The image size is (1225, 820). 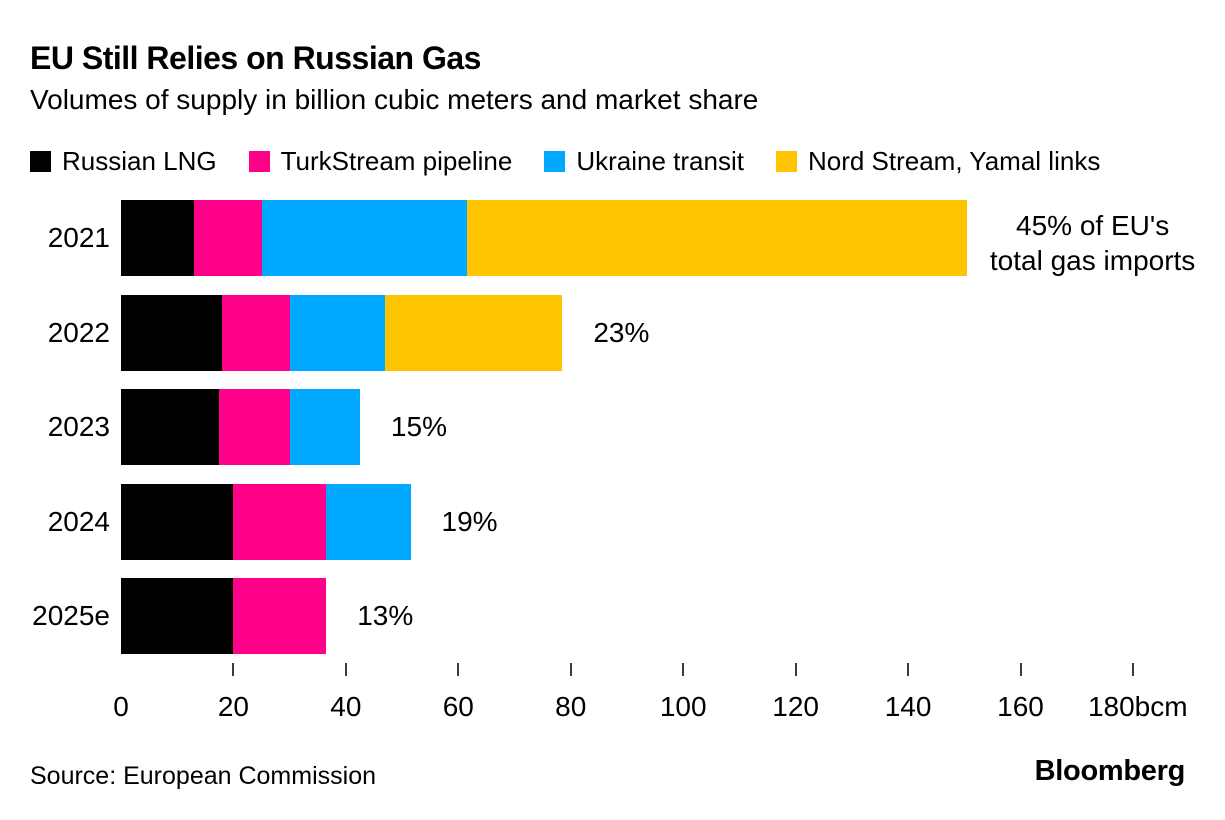 What do you see at coordinates (177, 616) in the screenshot?
I see `bar-2025e-russian-lng` at bounding box center [177, 616].